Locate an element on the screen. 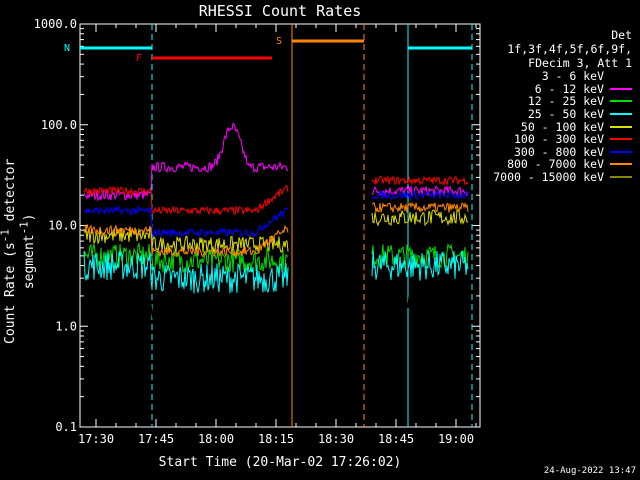 Image resolution: width=640 pixels, height=480 pixels. legend-entry: 6 - 12 keV is located at coordinates (557, 88).